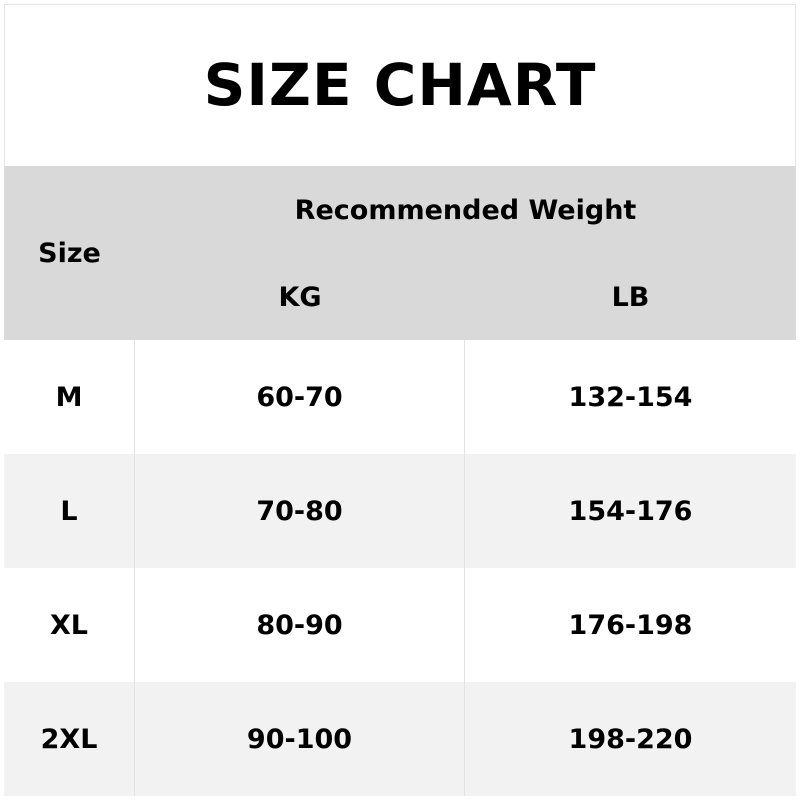 The image size is (800, 800). I want to click on cell-lb: 198-220, so click(630, 739).